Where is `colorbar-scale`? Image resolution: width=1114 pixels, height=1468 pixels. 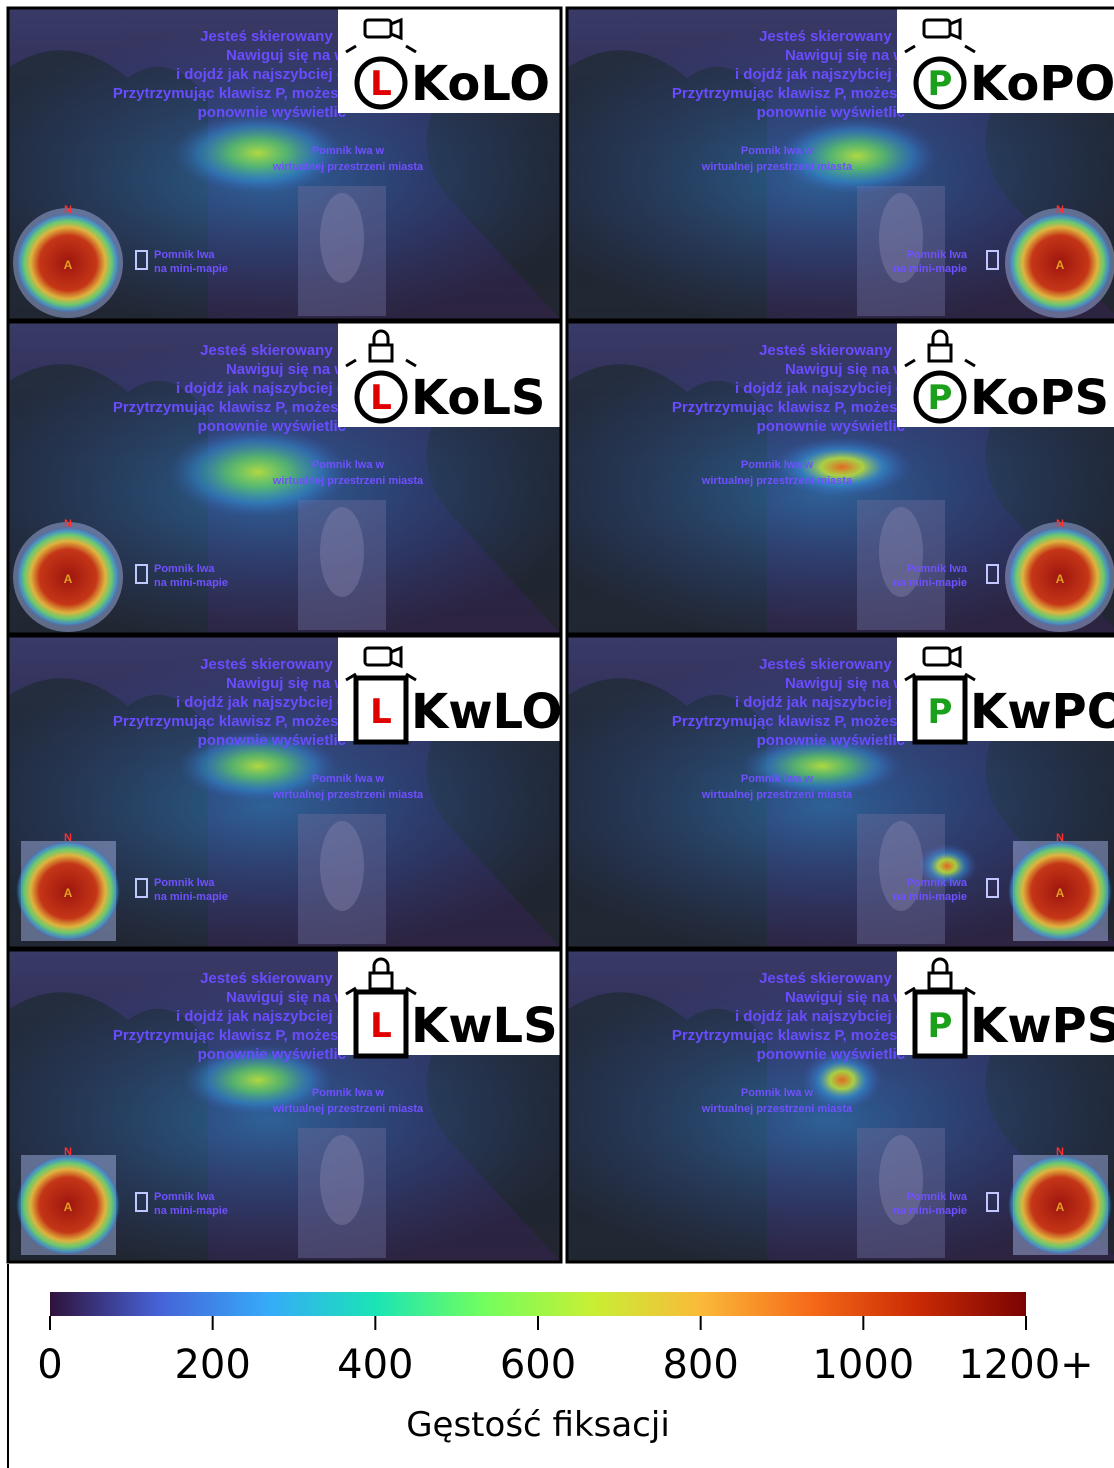
colorbar-scale is located at coordinates (538, 1304).